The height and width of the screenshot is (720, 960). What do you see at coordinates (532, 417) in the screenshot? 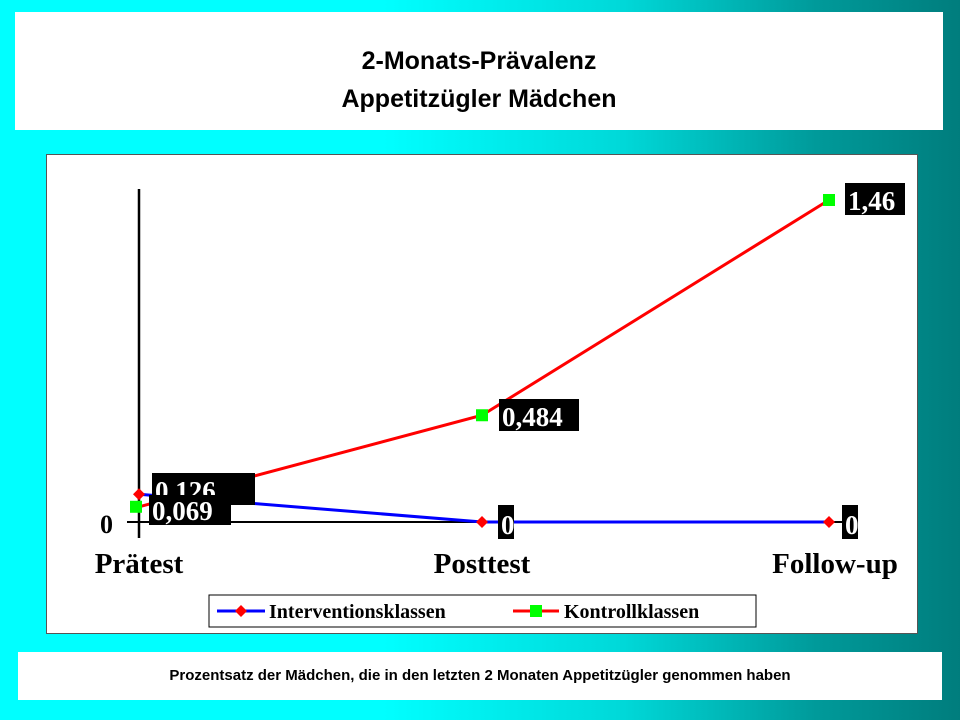
I see `data-label-kontrollklassen-posttest: 0,484` at bounding box center [532, 417].